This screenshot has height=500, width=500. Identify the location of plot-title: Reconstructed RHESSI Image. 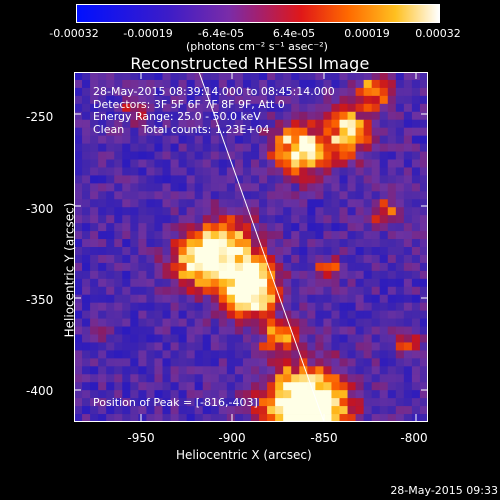
(250, 63).